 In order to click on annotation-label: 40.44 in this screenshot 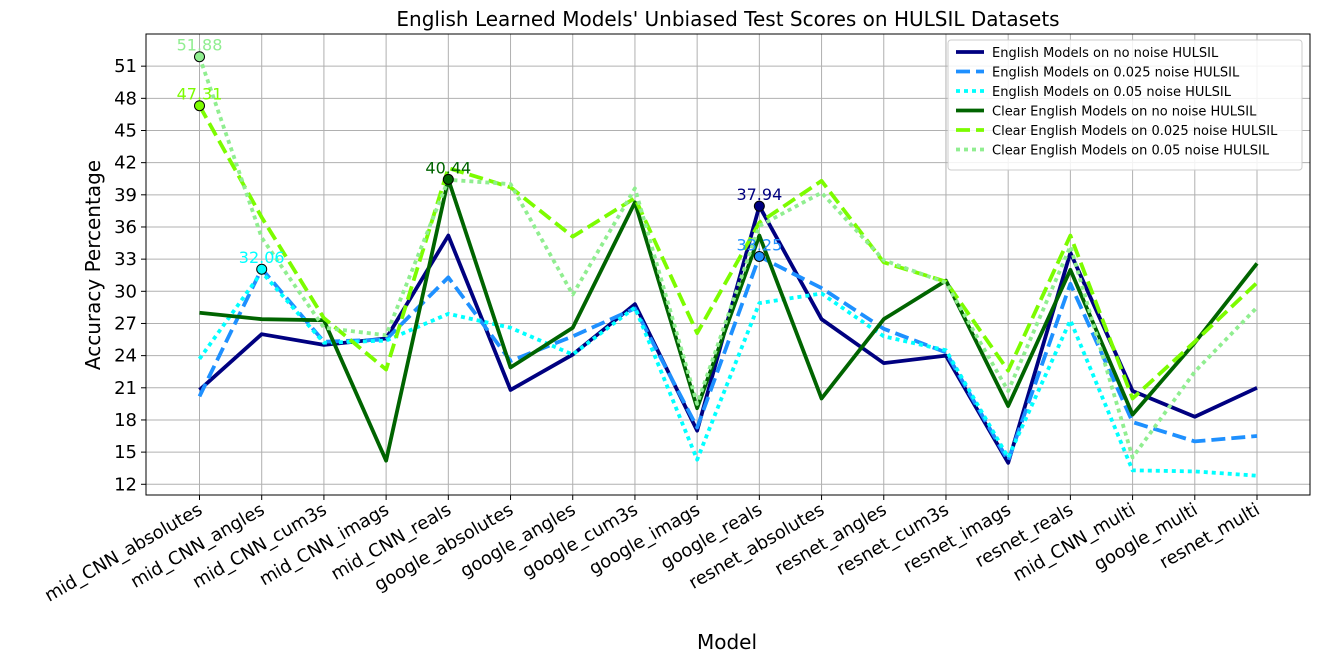, I will do `click(448, 167)`.